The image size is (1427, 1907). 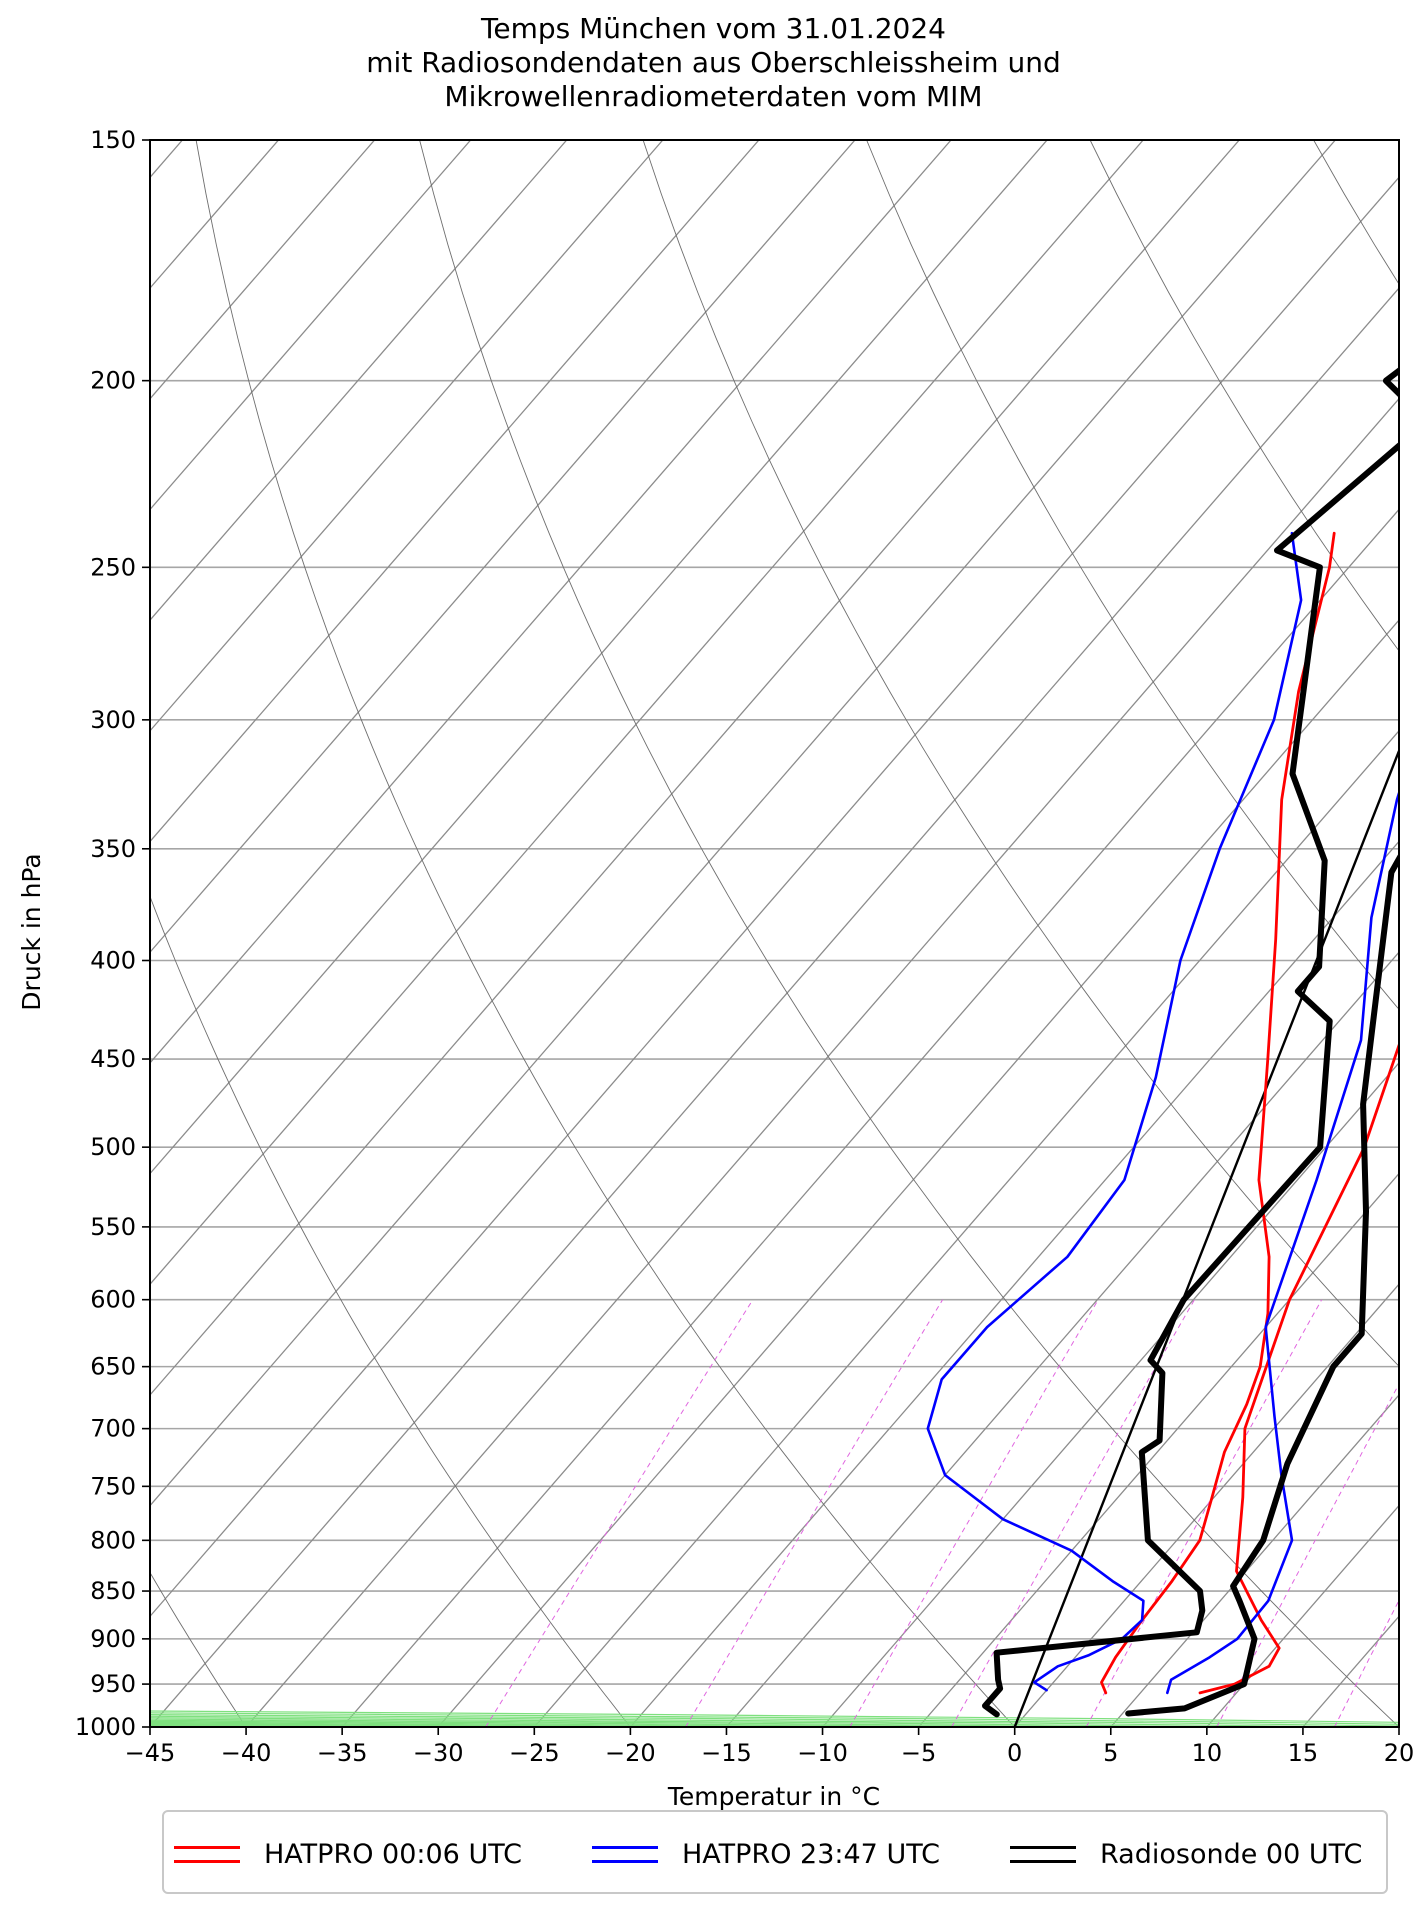 What do you see at coordinates (246, 1753) in the screenshot?
I see `x-tick-label: −40` at bounding box center [246, 1753].